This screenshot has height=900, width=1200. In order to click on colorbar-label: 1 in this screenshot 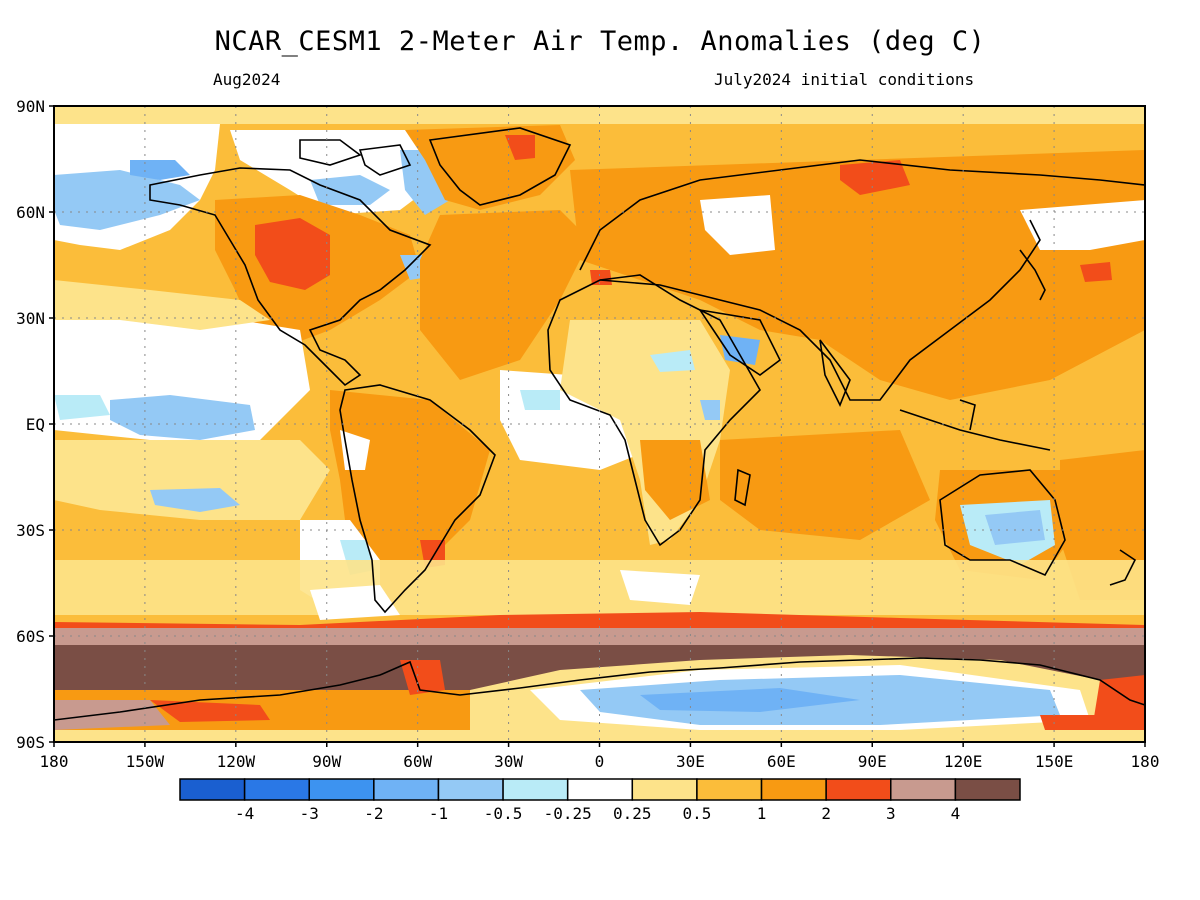, I will do `click(762, 813)`.